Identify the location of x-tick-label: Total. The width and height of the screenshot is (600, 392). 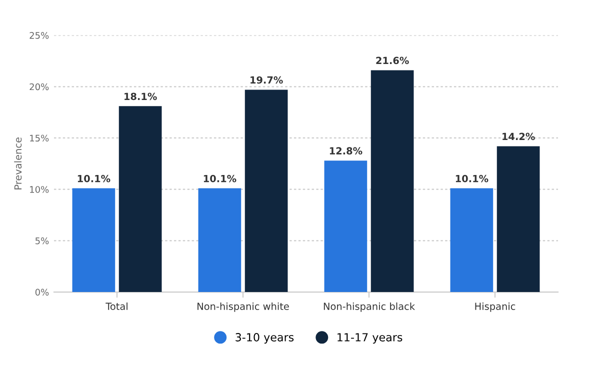
(117, 306).